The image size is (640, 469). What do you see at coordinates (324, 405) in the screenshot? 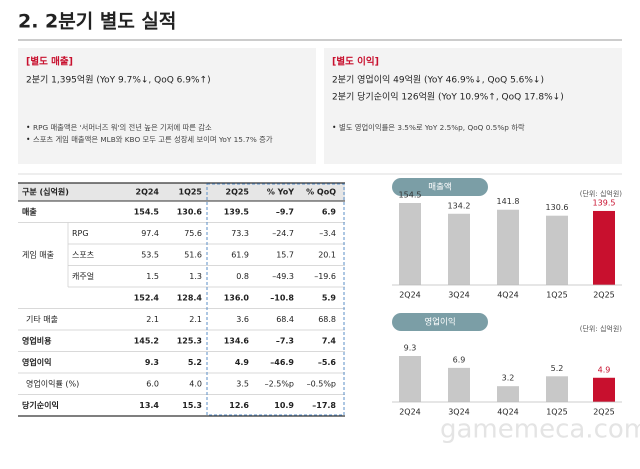
I see `cell: –17.8` at bounding box center [324, 405].